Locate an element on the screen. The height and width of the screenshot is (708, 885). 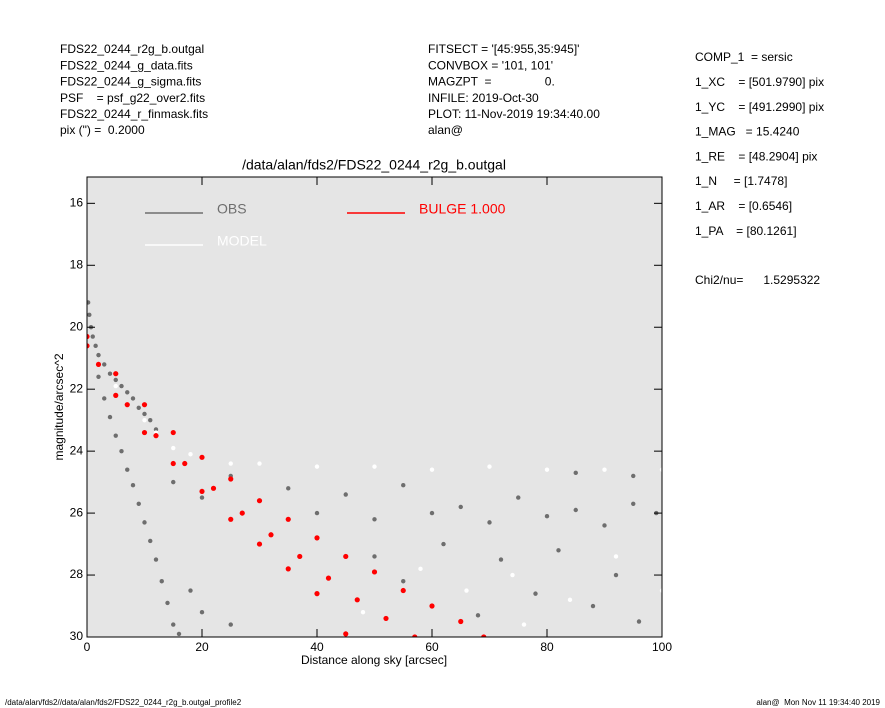
header-left-line: FDS22_0244_r_finmask.fits is located at coordinates (134, 114).